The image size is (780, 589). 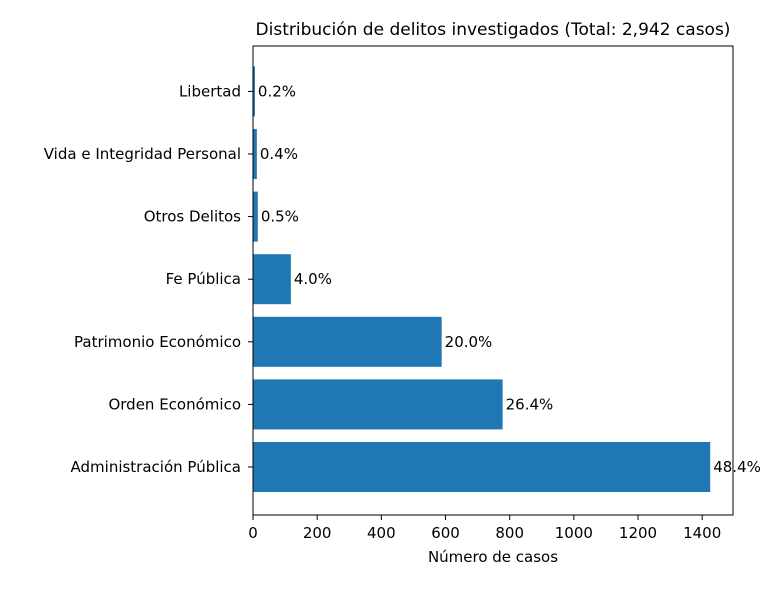 I want to click on data-label: 0.2%, so click(x=277, y=91).